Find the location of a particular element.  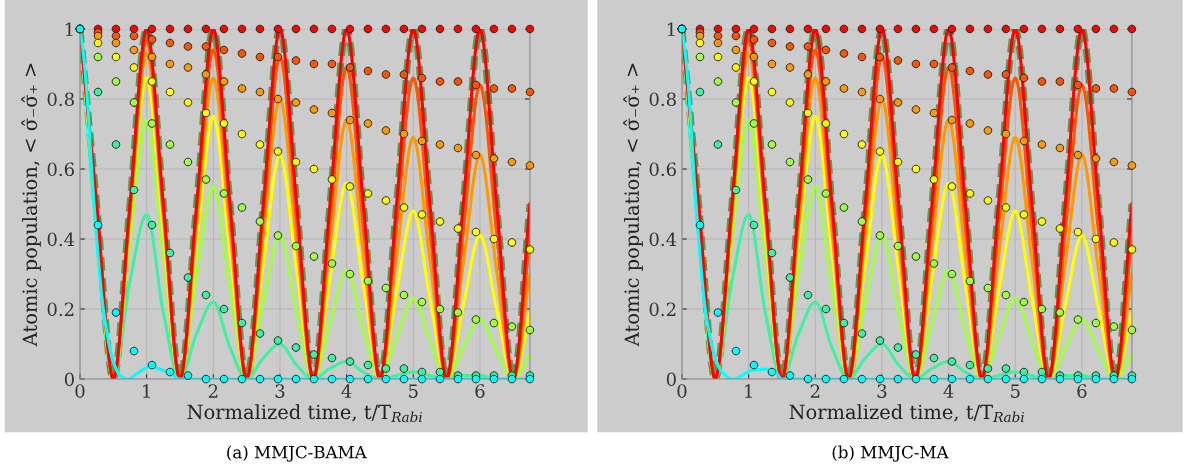

text: (a) MMJC-BAMA is located at coordinates (297, 453).